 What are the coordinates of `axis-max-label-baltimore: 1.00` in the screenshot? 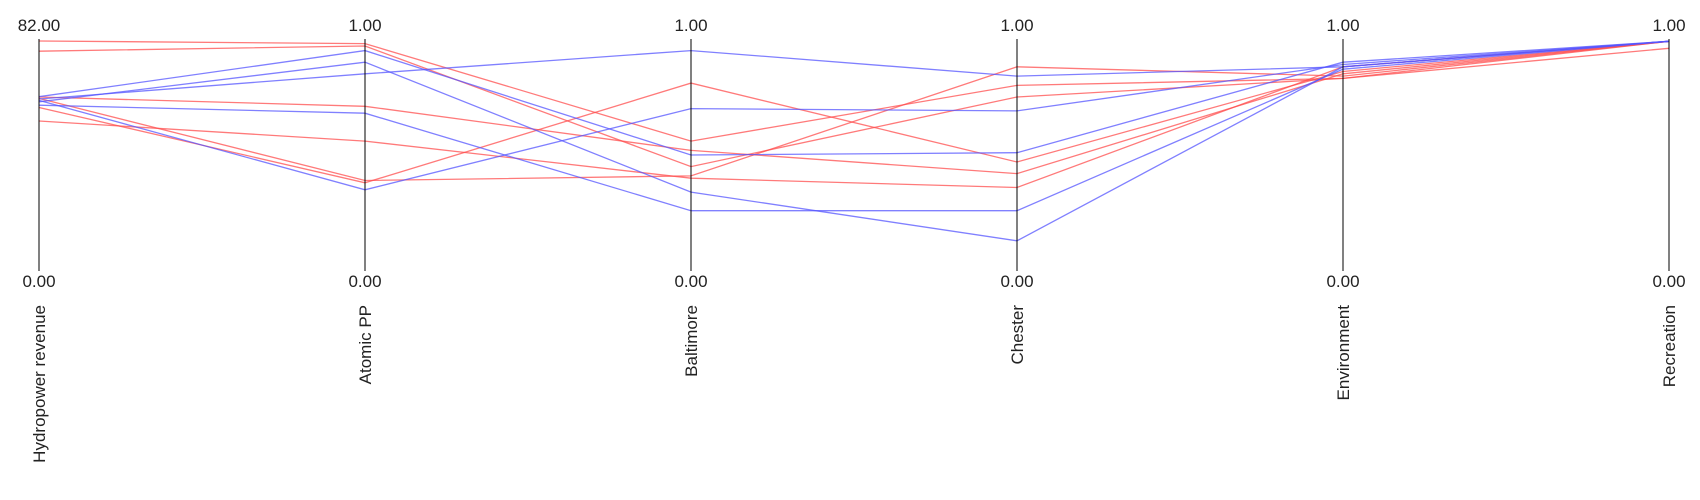 It's located at (690, 25).